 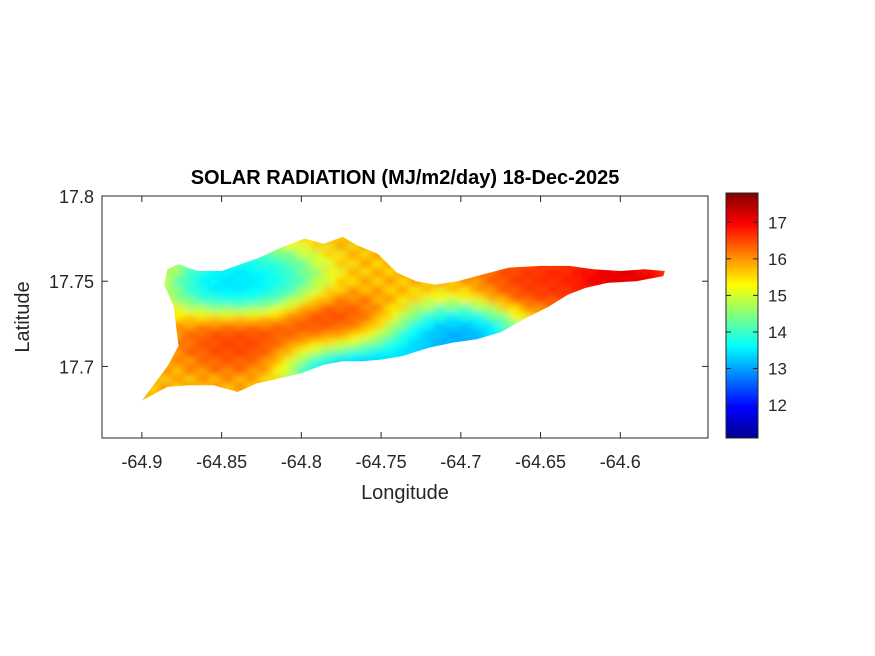 I want to click on colorbar, so click(x=742, y=315).